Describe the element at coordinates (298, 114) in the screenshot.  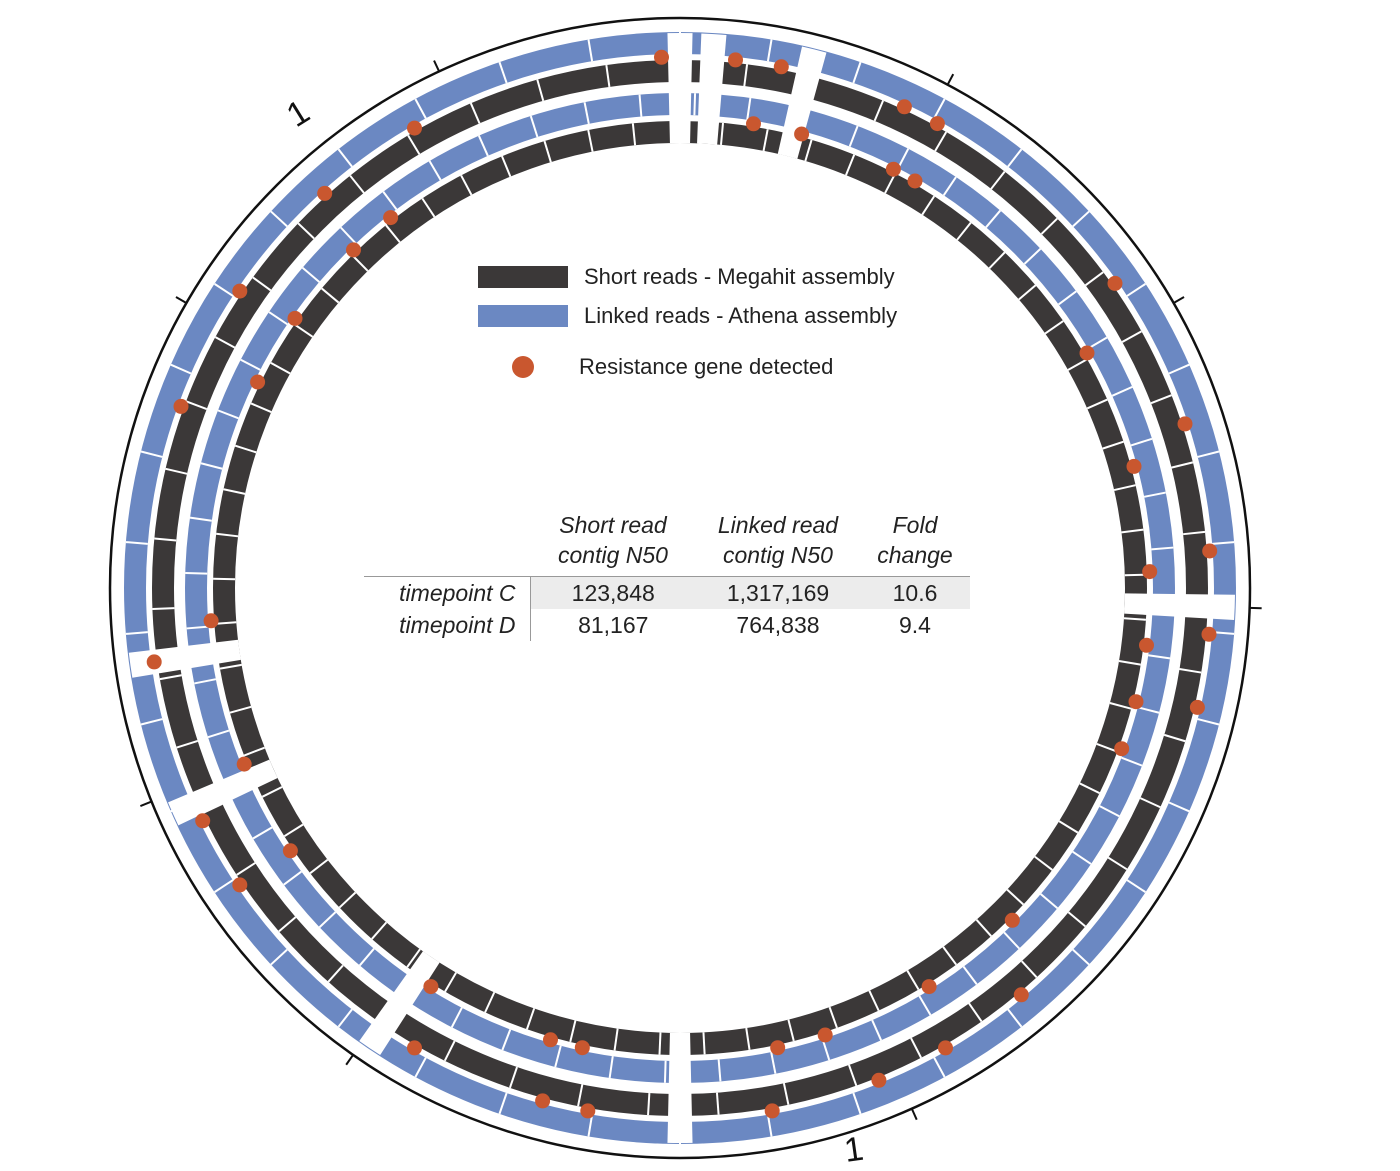
I see `scale-label-top: 1` at that location.